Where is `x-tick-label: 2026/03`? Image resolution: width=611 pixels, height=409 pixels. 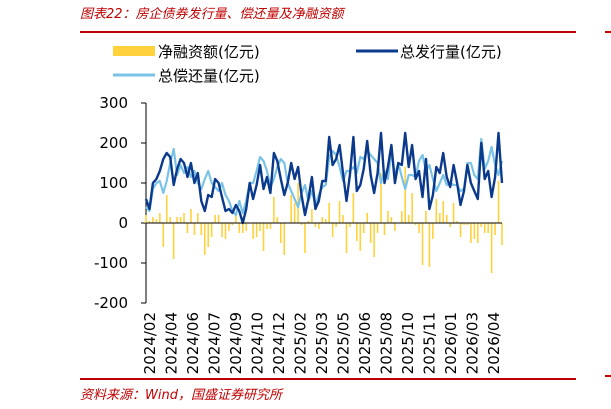 x-tick-label: 2026/03 is located at coordinates (473, 343).